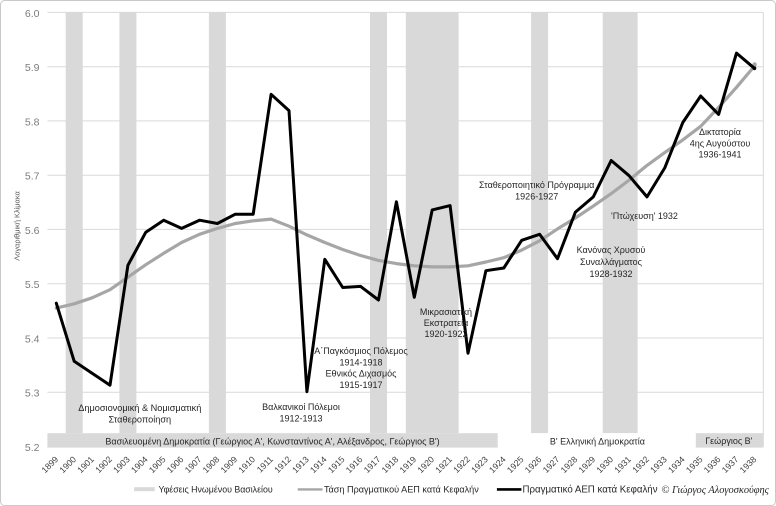  Describe the element at coordinates (32, 177) in the screenshot. I see `svg-text: 5.7` at that location.